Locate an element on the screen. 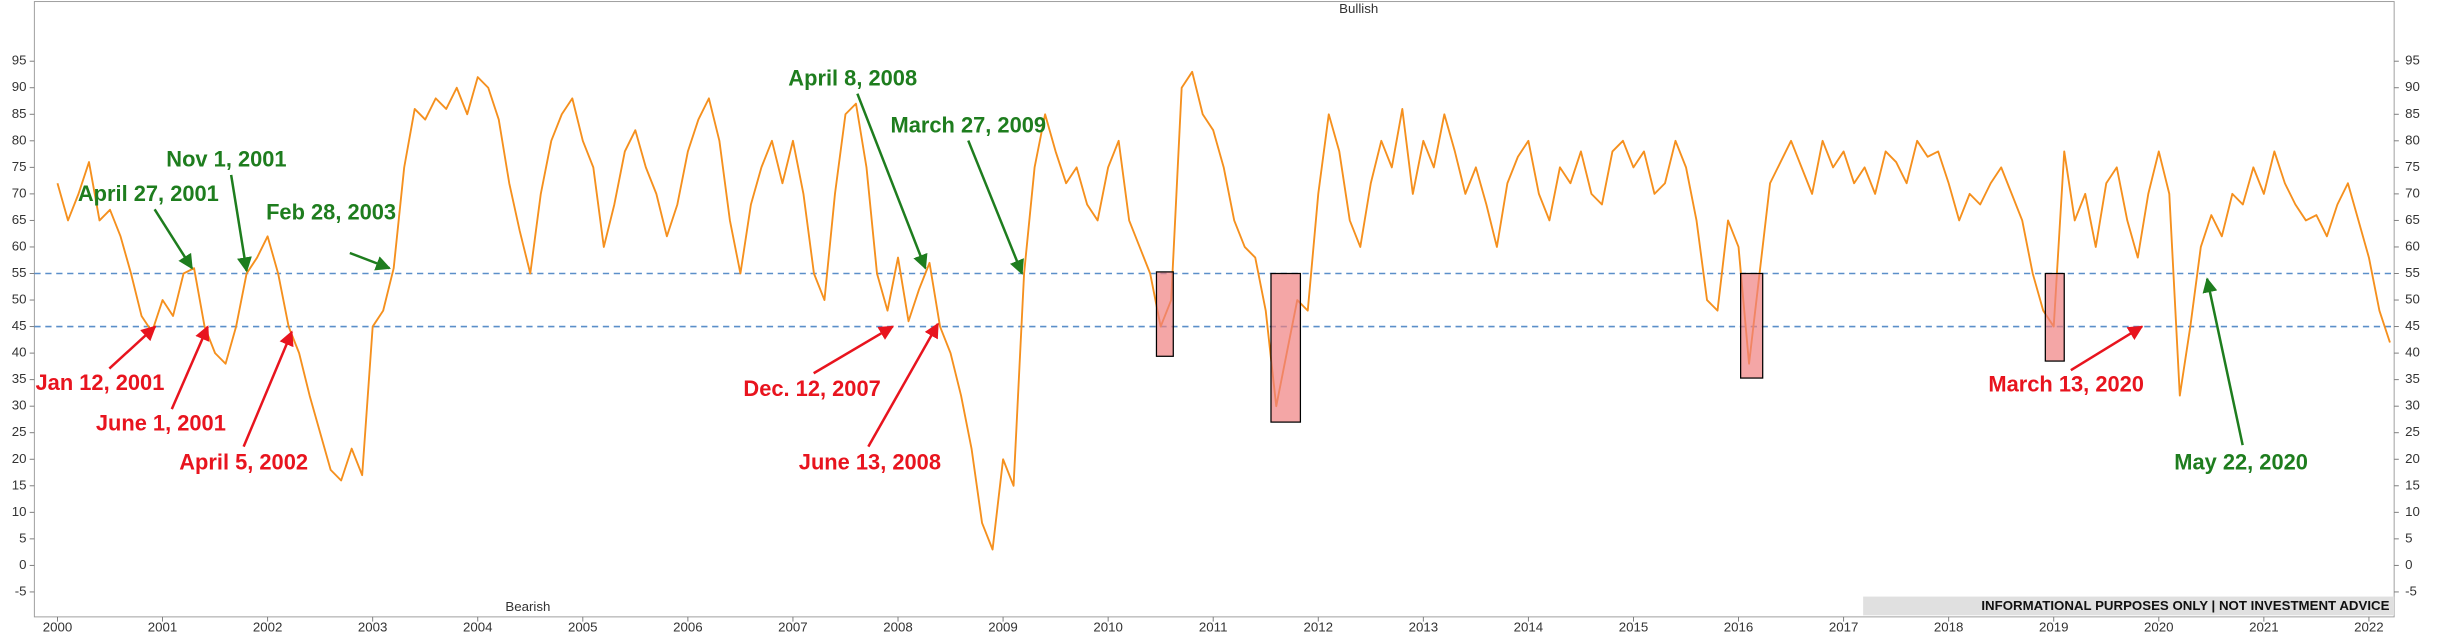 The image size is (2441, 635). annotation-label: Nov 1, 2001 is located at coordinates (226, 159).